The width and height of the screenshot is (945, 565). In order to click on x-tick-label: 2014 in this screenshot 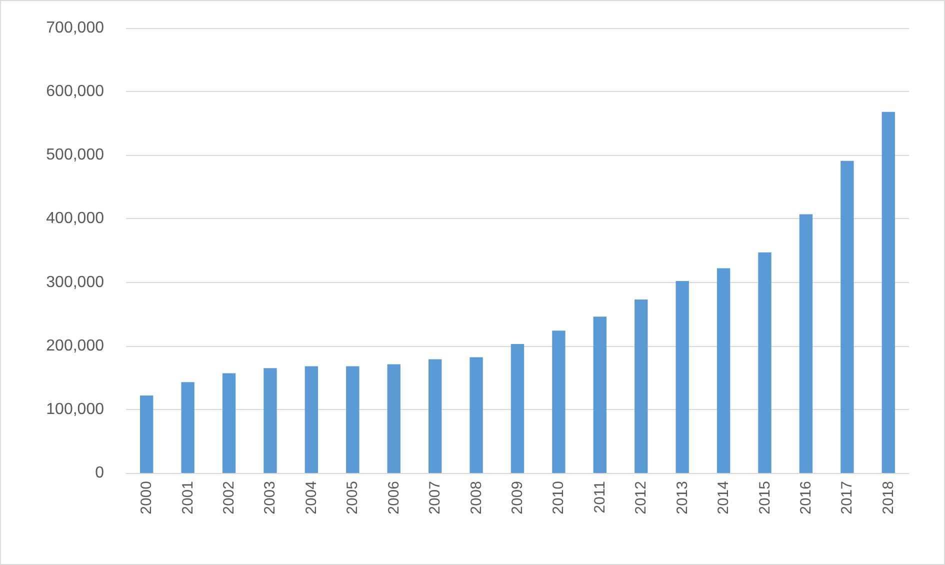, I will do `click(723, 497)`.